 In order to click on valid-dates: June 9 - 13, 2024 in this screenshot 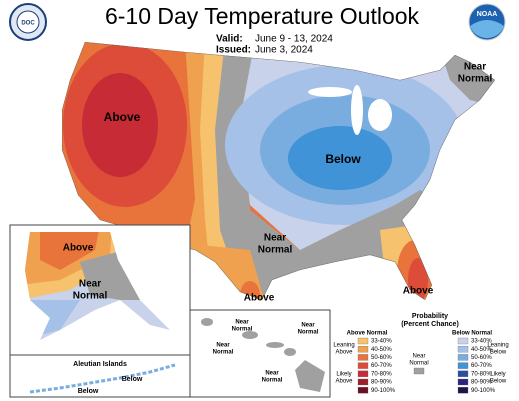, I will do `click(294, 39)`.